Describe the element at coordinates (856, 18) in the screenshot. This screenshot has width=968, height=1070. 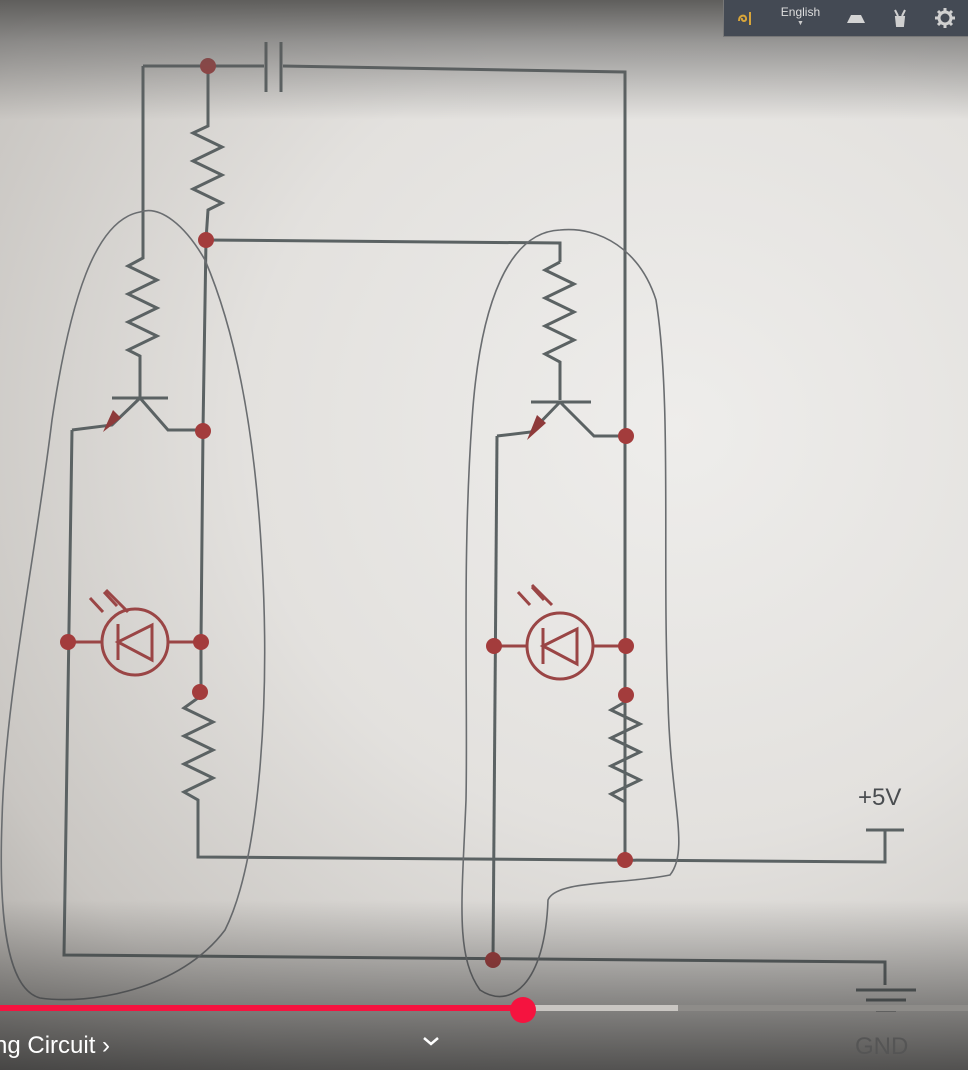
I see `caption-icon` at that location.